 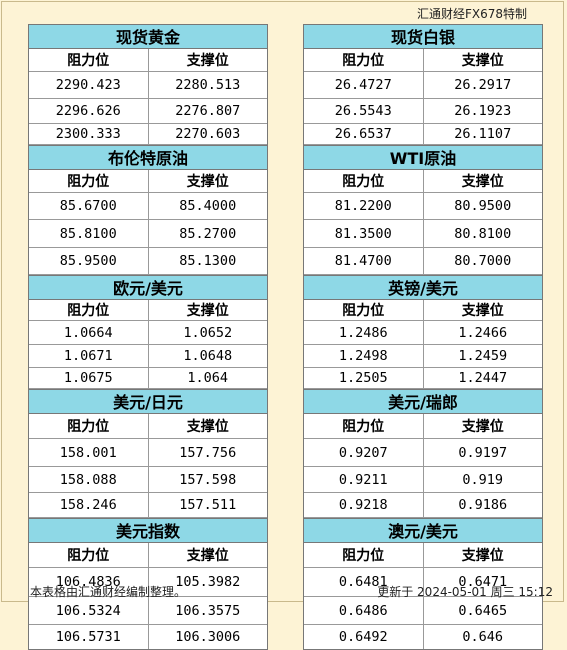 What do you see at coordinates (482, 452) in the screenshot?
I see `support-value: 0.9197` at bounding box center [482, 452].